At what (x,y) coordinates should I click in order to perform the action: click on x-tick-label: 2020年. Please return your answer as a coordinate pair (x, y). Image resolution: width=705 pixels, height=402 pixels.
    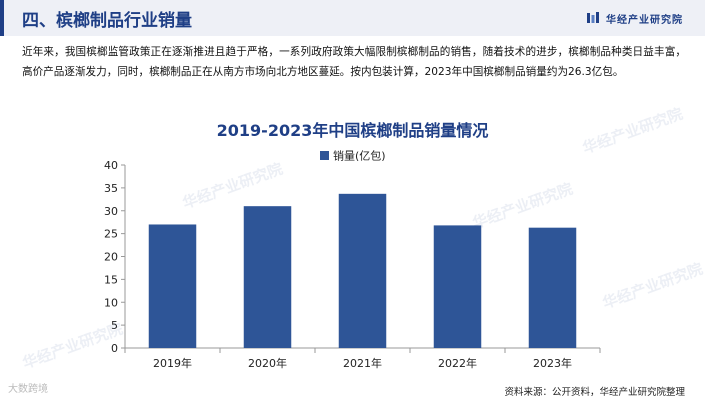
    Looking at the image, I should click on (267, 363).